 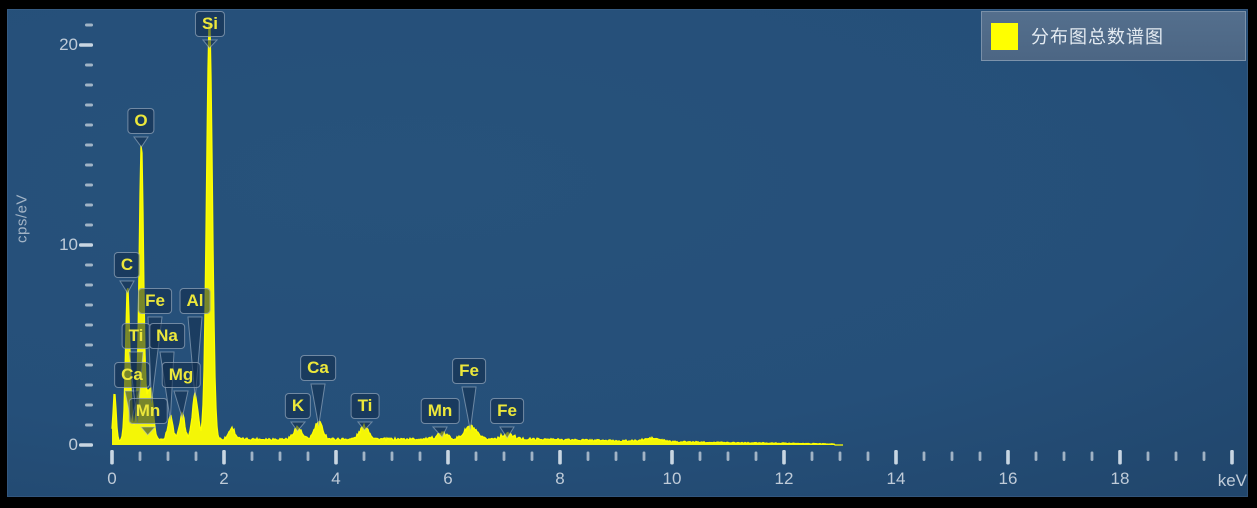 I want to click on y-tick-label: 0, so click(x=73, y=444).